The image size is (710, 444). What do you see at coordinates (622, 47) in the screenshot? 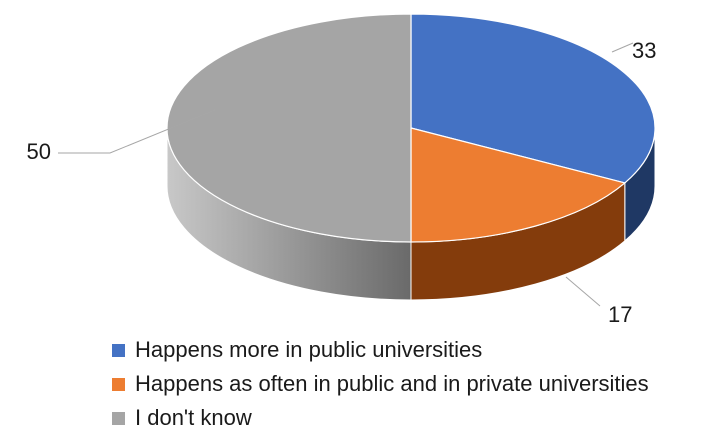
I see `leader-line-public` at bounding box center [622, 47].